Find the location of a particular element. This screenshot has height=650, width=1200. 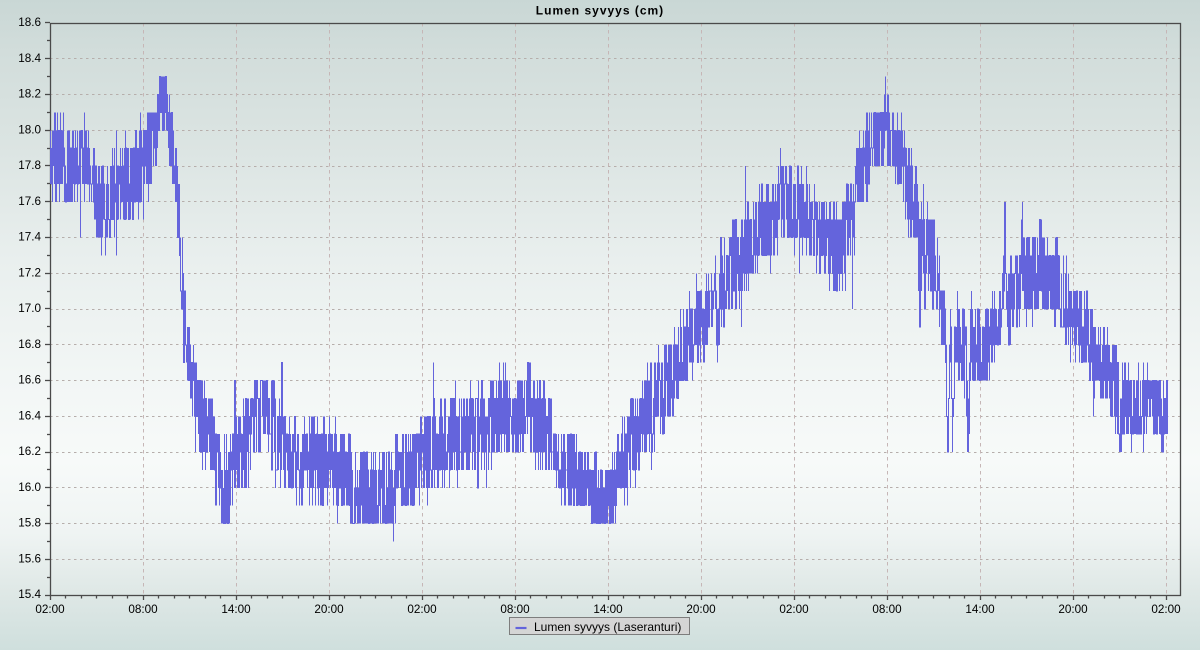

svg-text: 16.6 is located at coordinates (29, 380).